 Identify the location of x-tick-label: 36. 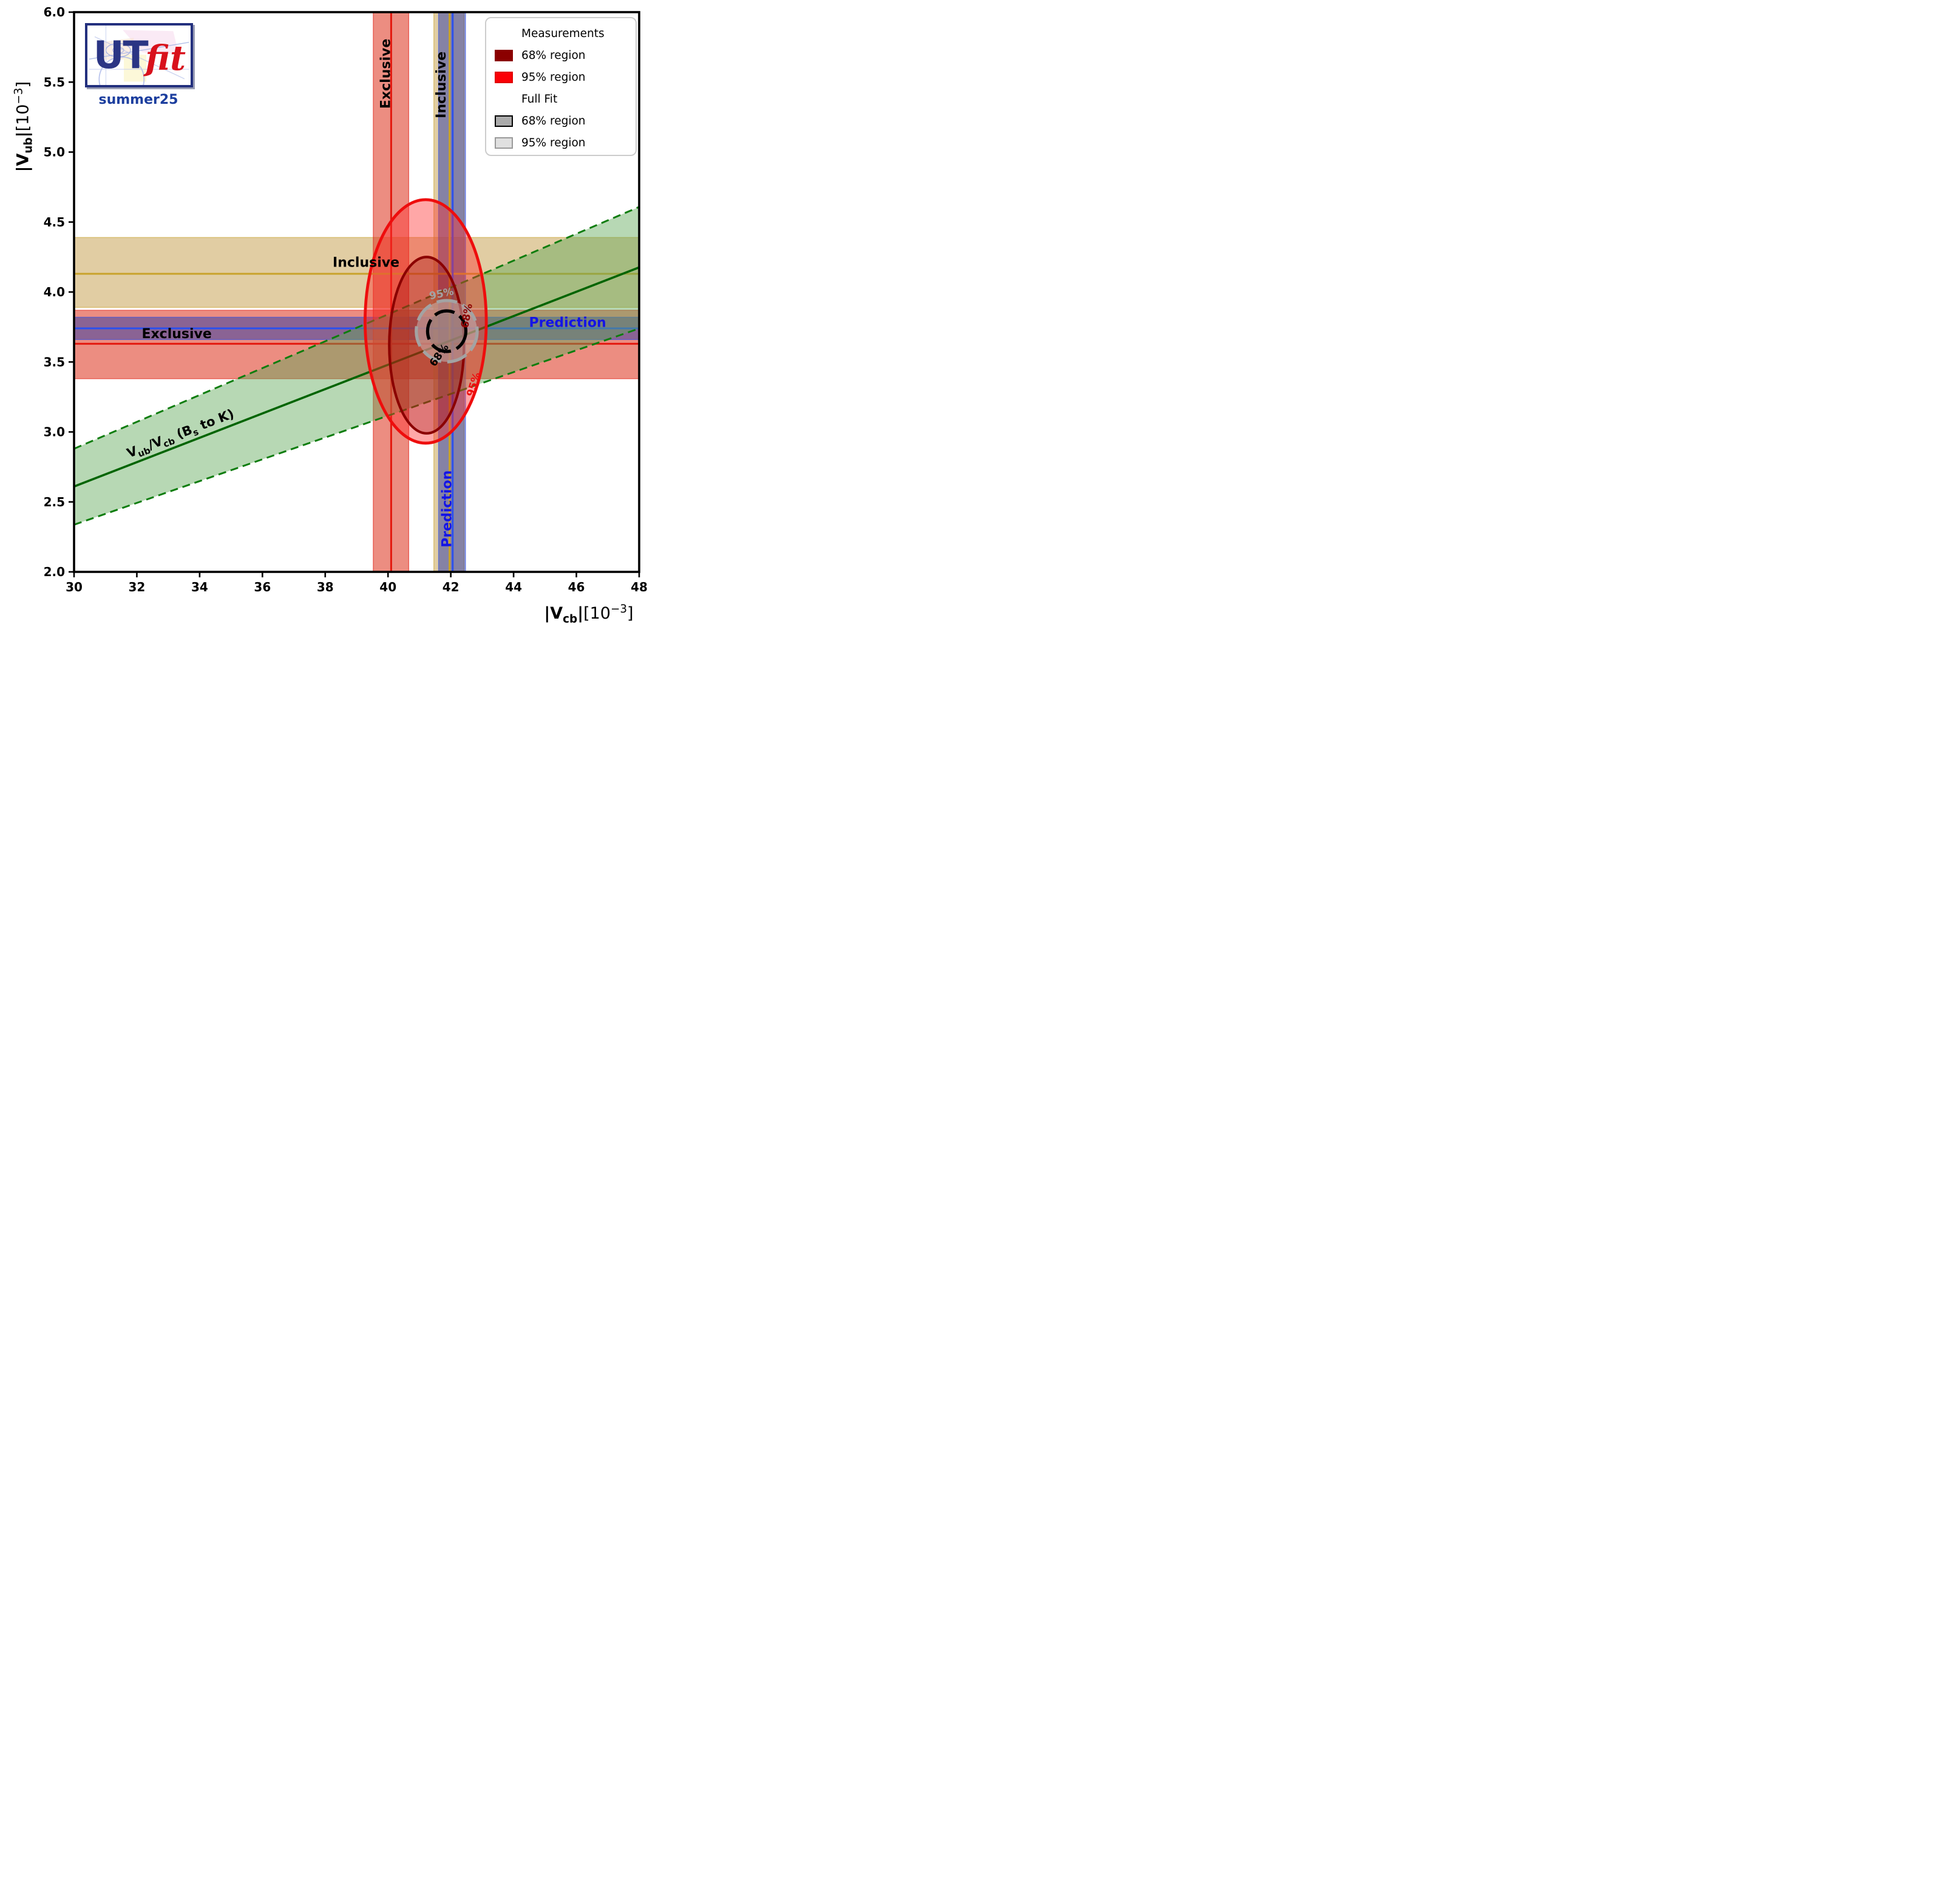
(263, 587).